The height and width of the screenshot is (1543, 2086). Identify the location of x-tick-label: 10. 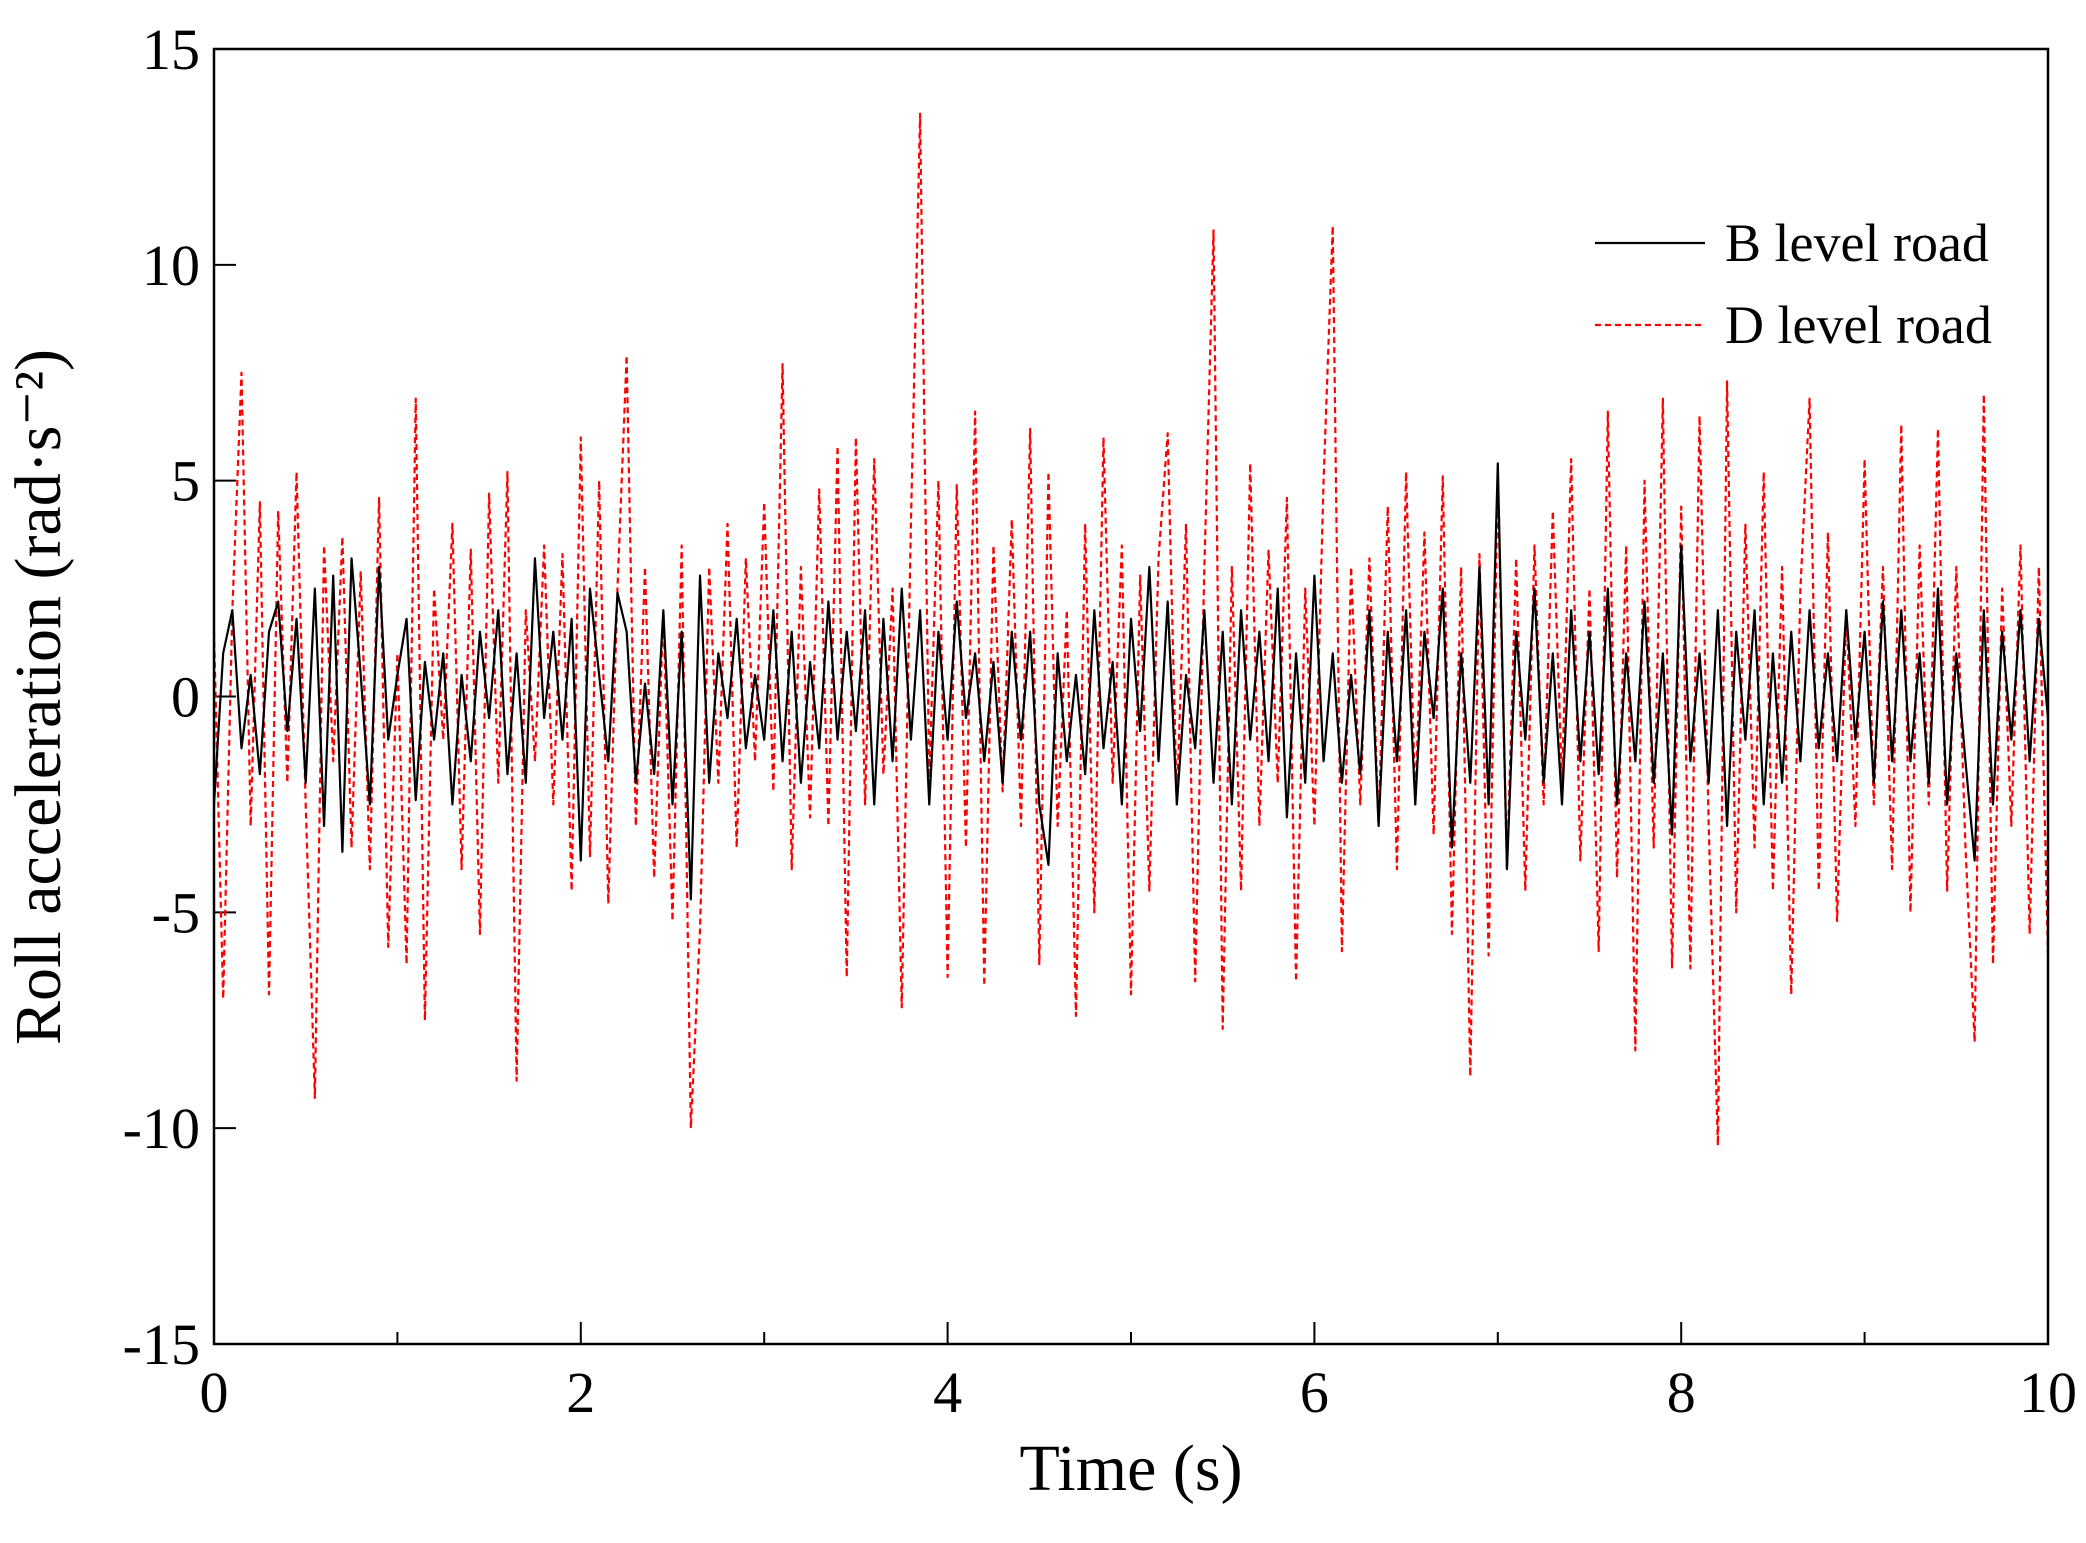
(2048, 1392).